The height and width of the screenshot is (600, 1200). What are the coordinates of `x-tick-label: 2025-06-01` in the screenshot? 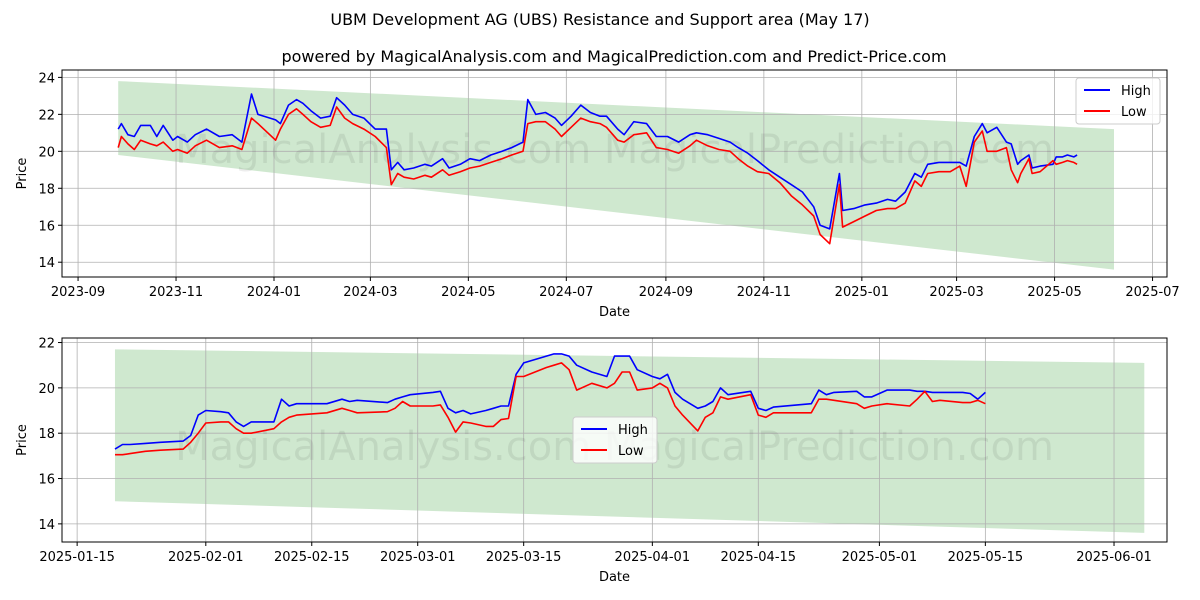 It's located at (1114, 557).